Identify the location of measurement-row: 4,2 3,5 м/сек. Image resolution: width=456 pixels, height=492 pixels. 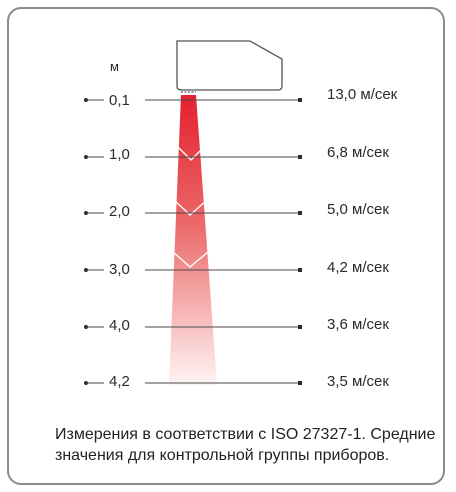
(236, 381).